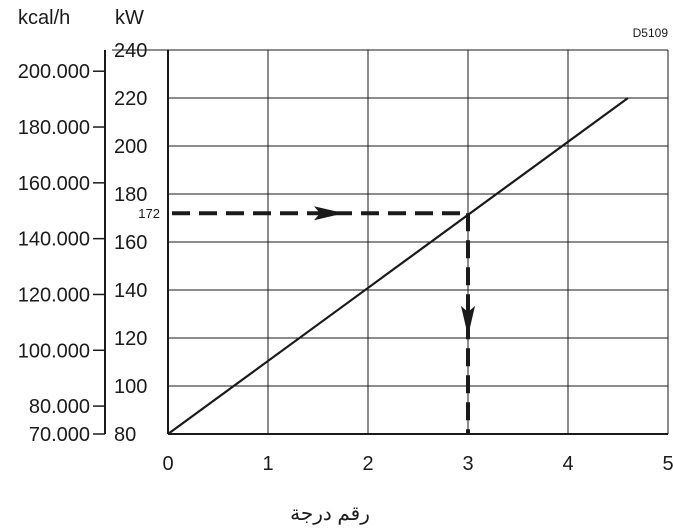 The image size is (673, 531). Describe the element at coordinates (417, 464) in the screenshot. I see `x-axis: 0 1 2 3 4 5` at that location.